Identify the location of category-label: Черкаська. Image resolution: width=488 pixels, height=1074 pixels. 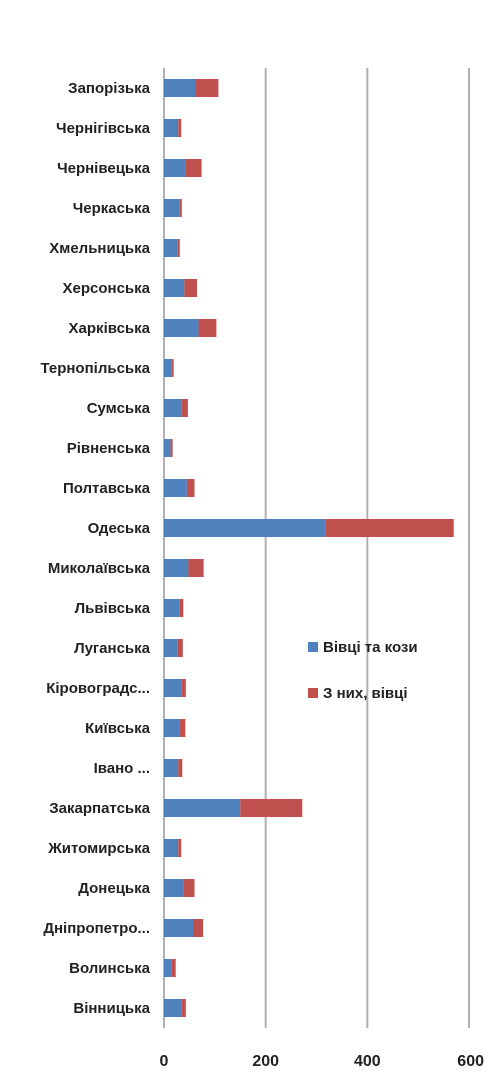
(112, 208).